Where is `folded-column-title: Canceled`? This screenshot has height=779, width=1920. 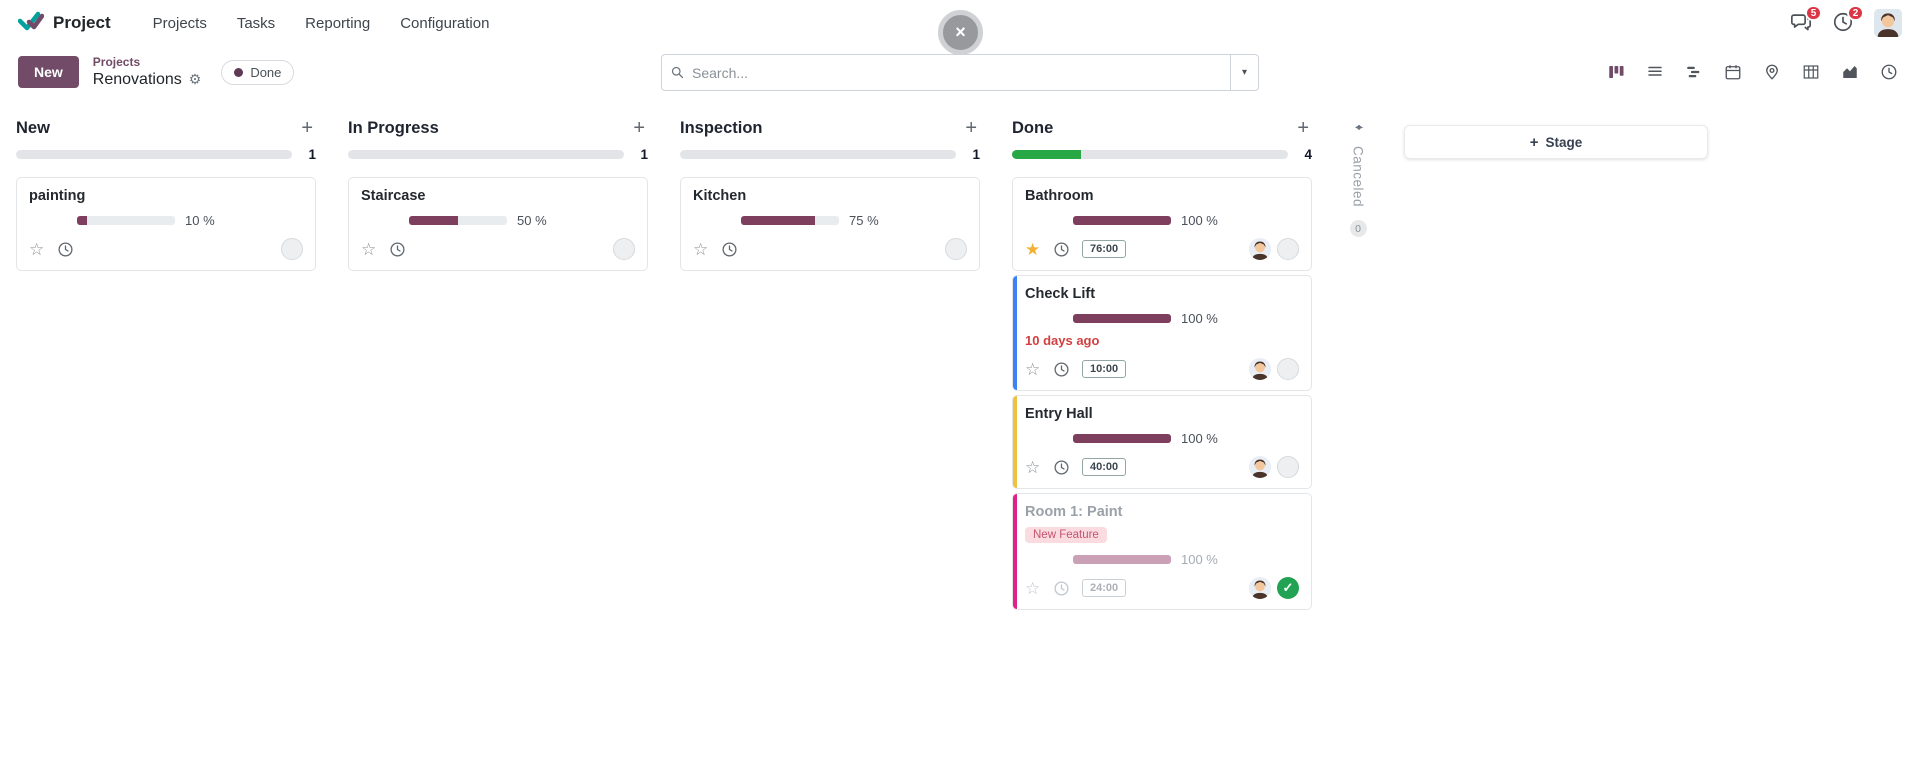
folded-column-title: Canceled is located at coordinates (1358, 177).